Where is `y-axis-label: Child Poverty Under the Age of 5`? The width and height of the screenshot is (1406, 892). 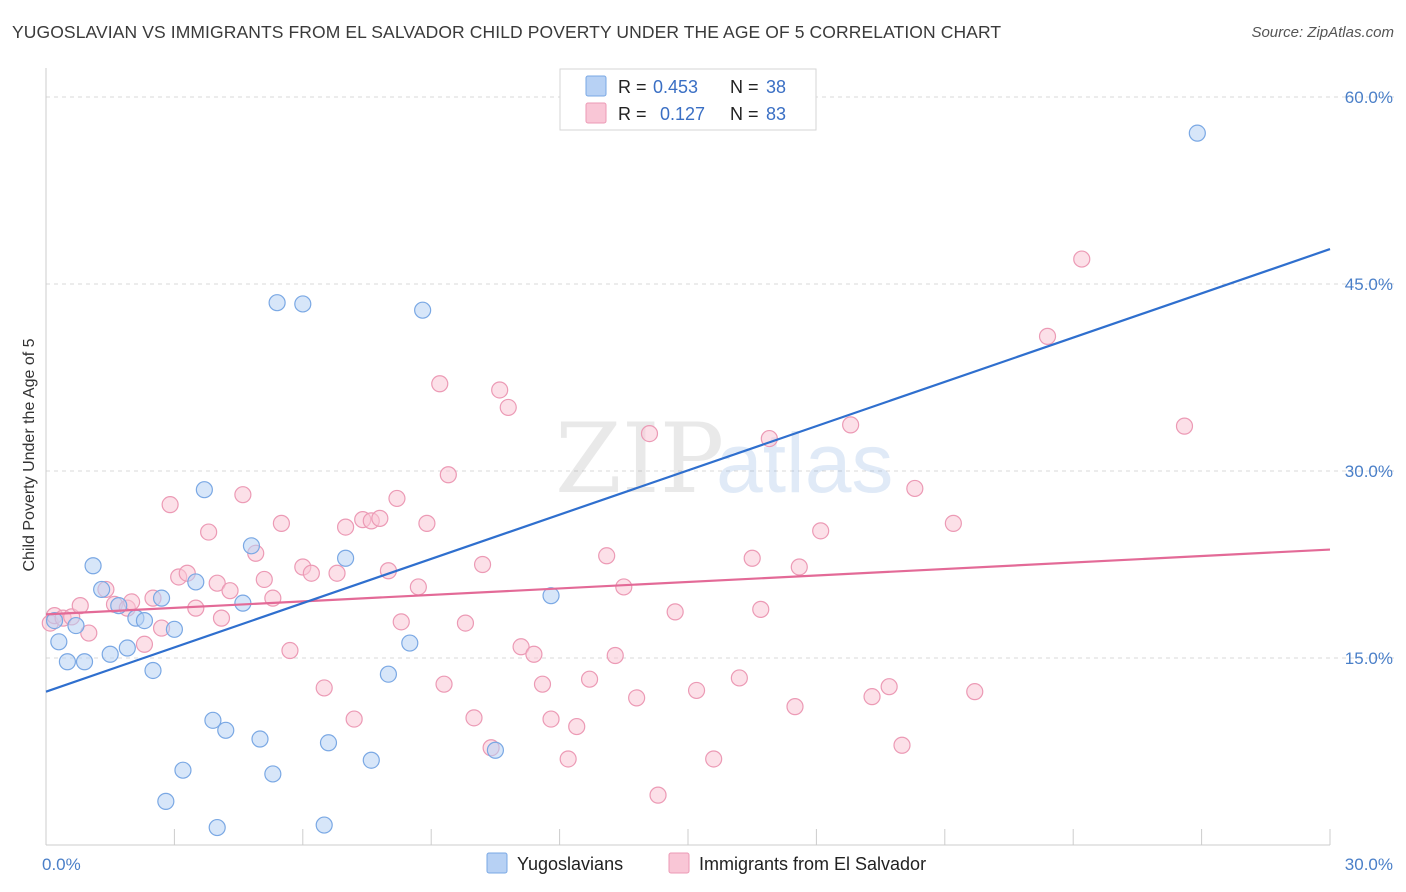
y-axis-label: Child Poverty Under the Age of 5 is located at coordinates (29, 454).